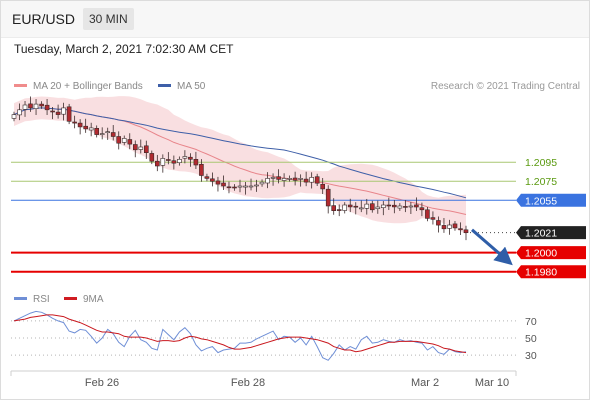  I want to click on legend-ma50: MA 50, so click(181, 86).